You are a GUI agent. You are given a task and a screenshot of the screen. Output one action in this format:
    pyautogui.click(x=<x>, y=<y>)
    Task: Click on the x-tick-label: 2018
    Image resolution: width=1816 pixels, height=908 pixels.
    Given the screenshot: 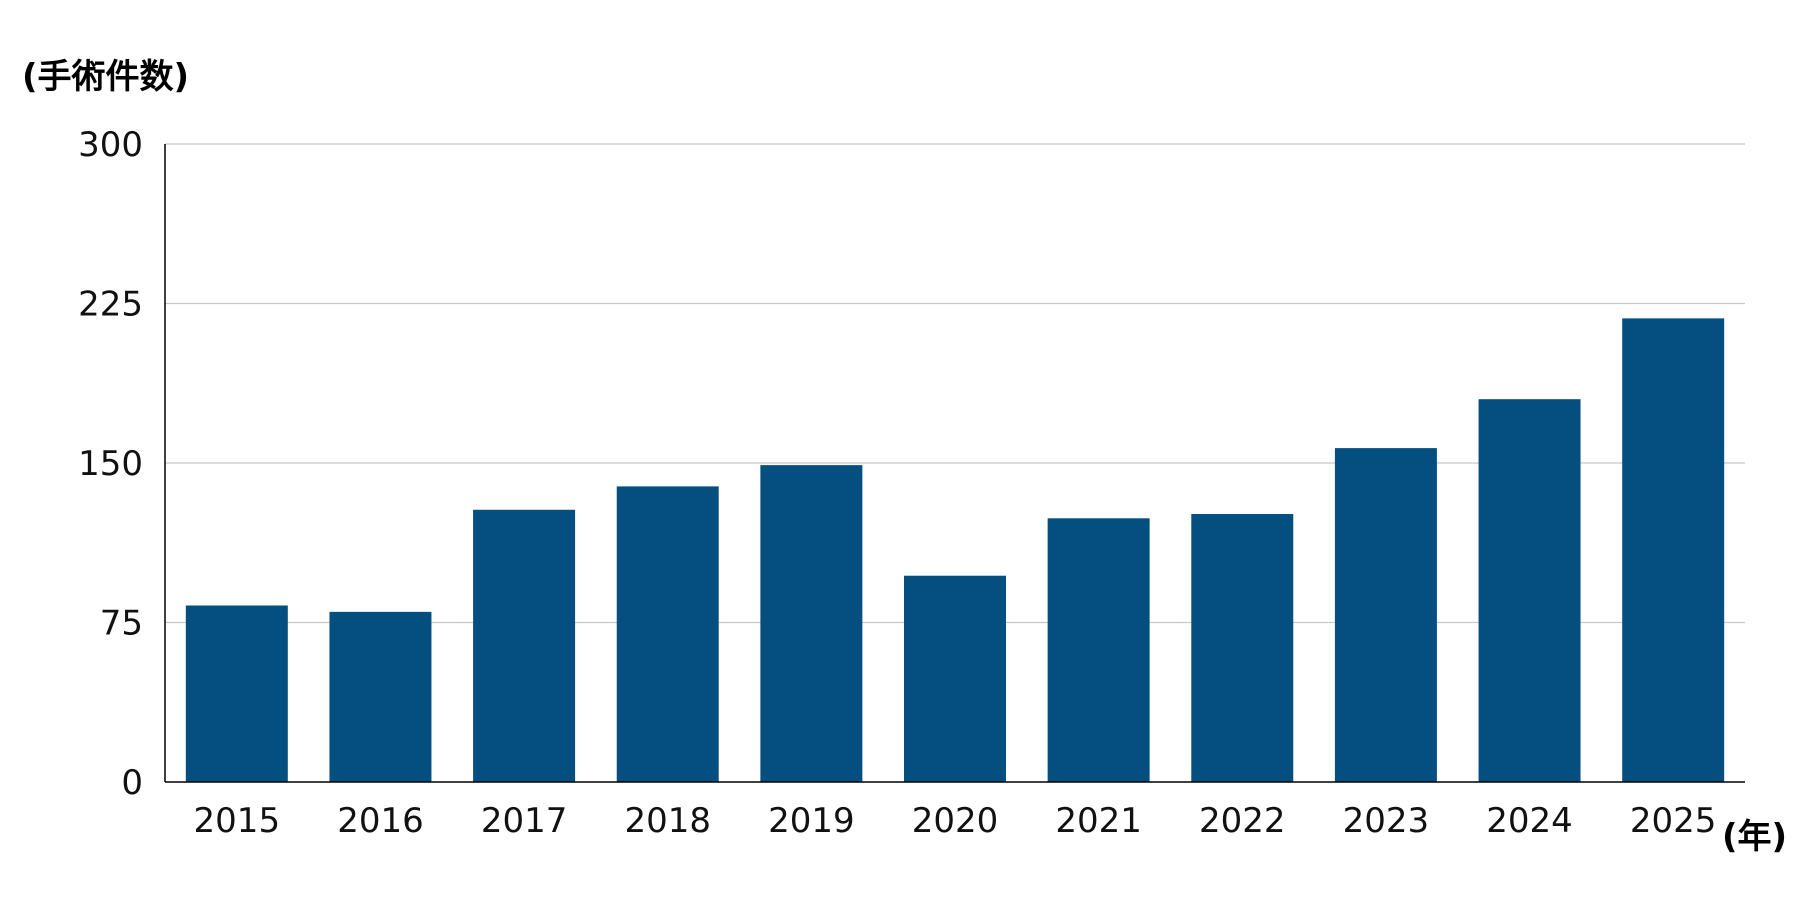 What is the action you would take?
    pyautogui.click(x=667, y=821)
    